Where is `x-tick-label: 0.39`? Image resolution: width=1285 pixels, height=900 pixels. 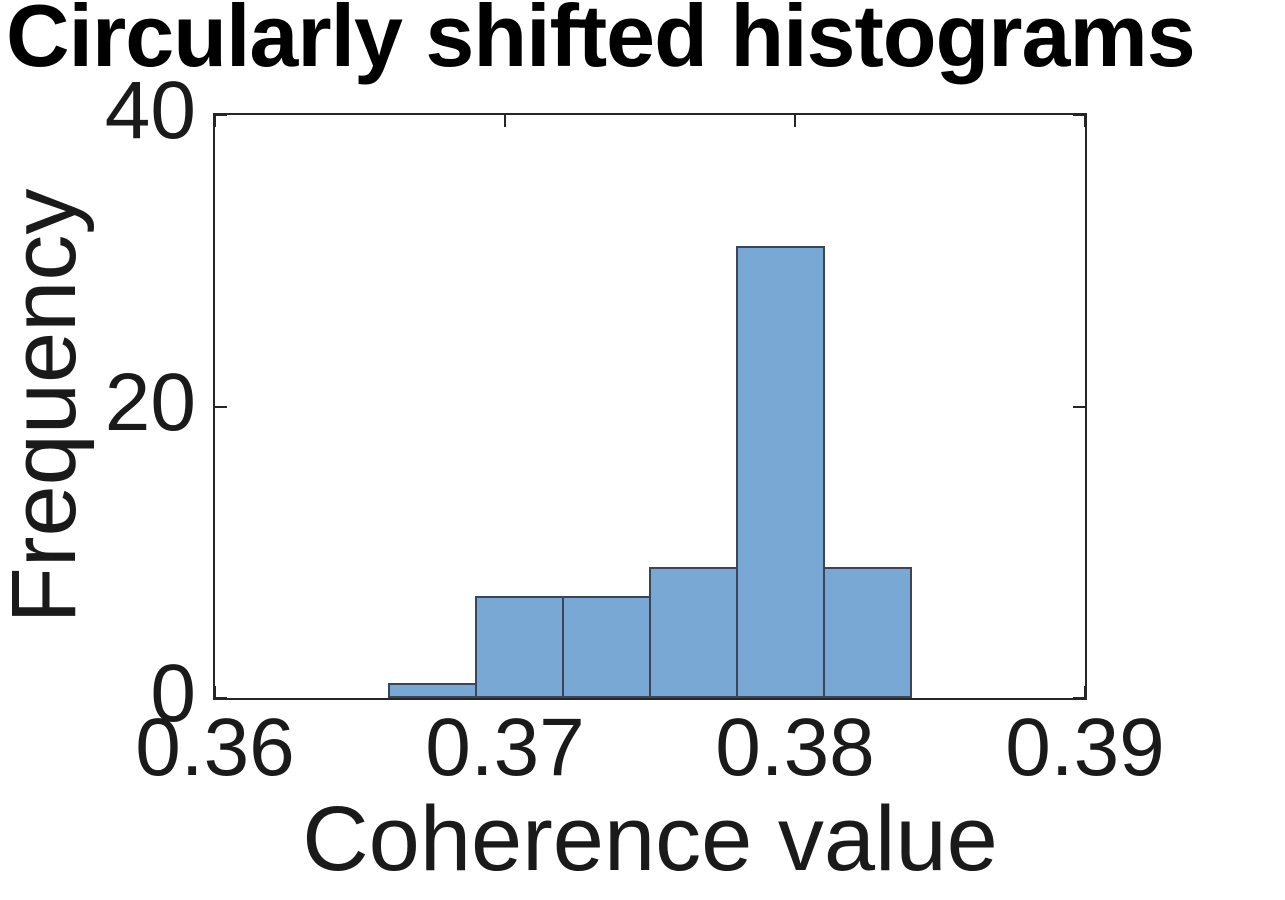
x-tick-label: 0.39 is located at coordinates (1085, 747).